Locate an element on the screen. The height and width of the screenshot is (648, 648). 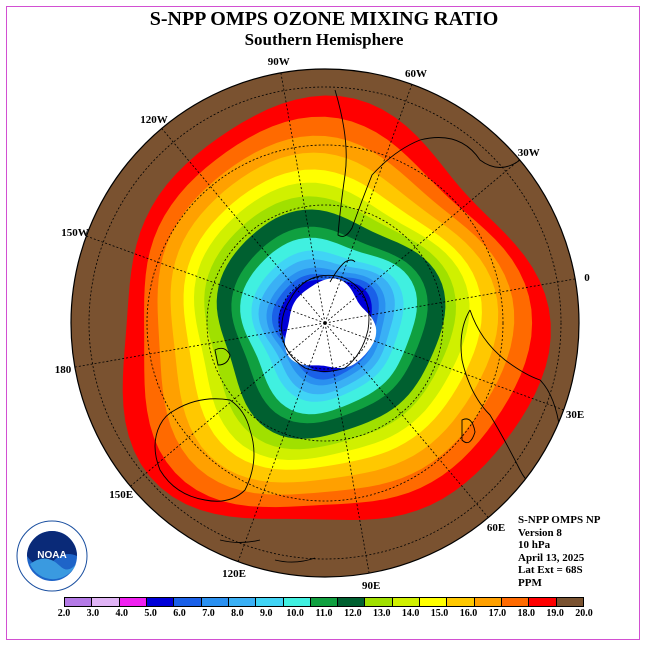
colorbar-tick-label: 6.0 is located at coordinates (179, 613).